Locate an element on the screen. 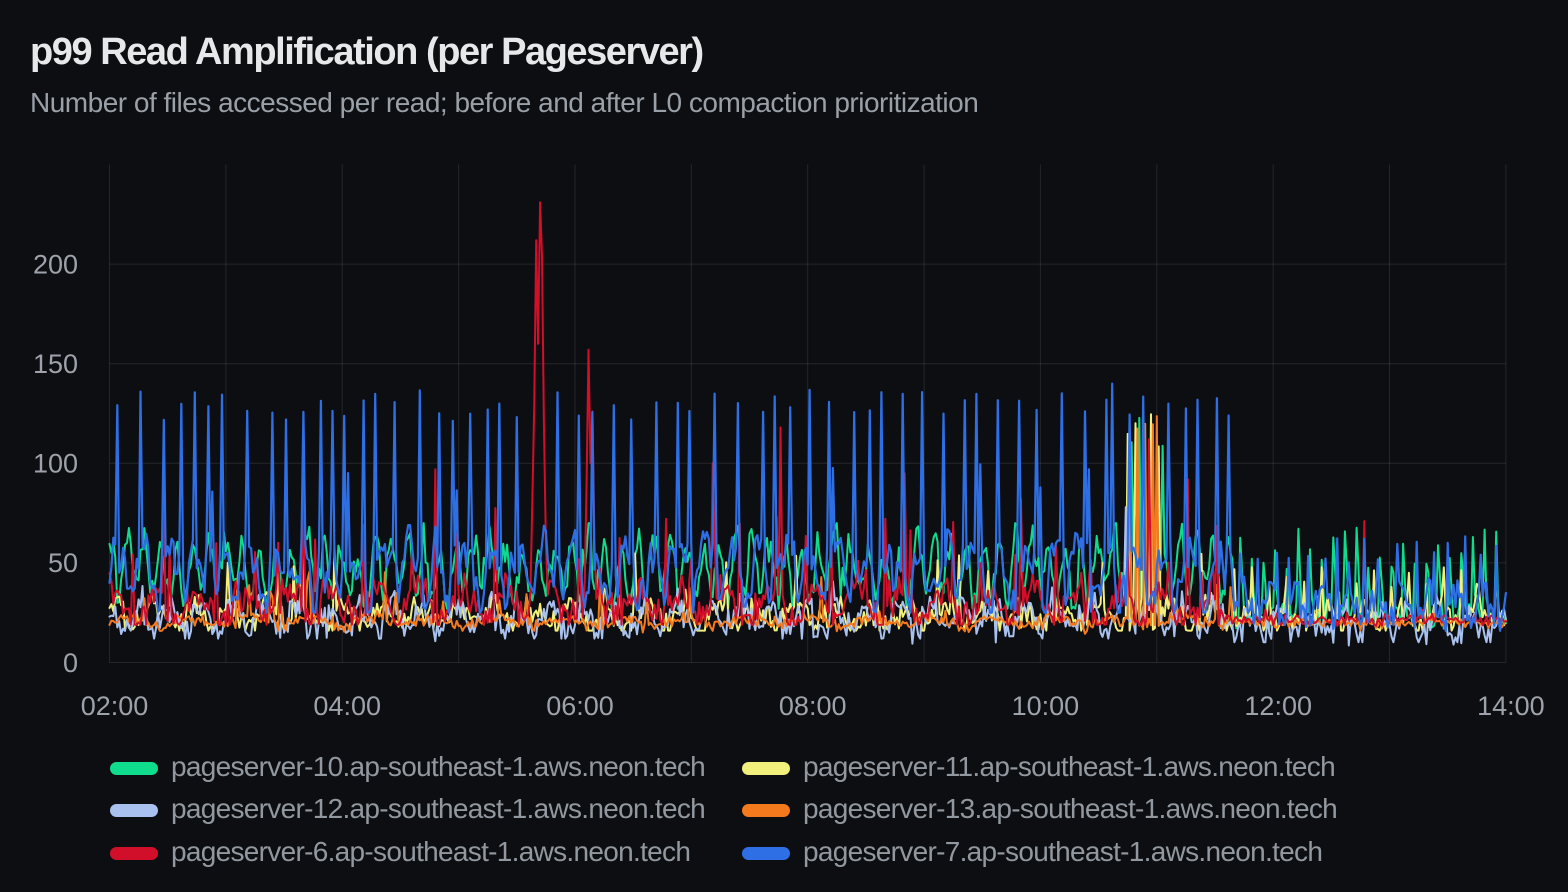 This screenshot has height=892, width=1568. svg-text: 06:00 is located at coordinates (580, 706).